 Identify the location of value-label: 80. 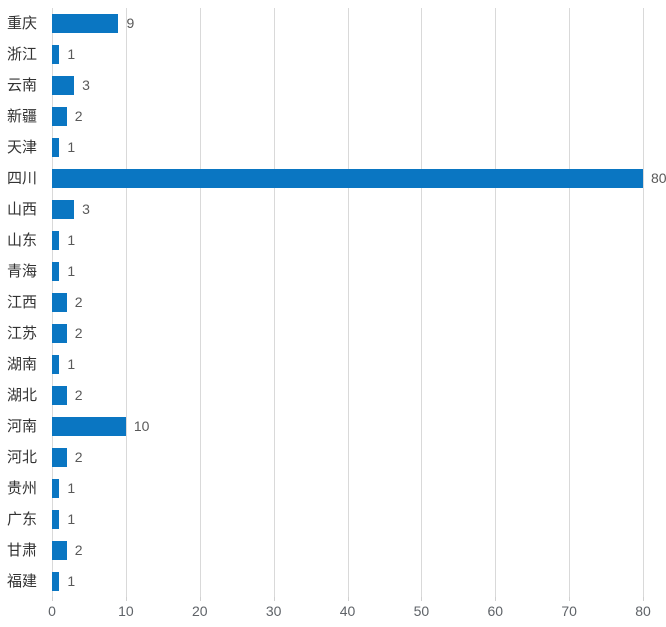
(658, 178).